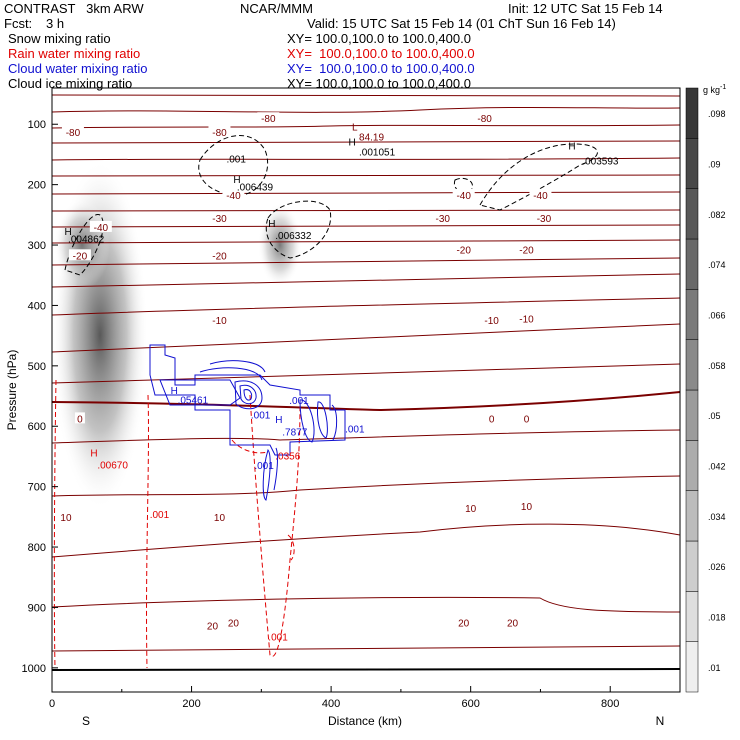 The image size is (740, 740). What do you see at coordinates (86, 721) in the screenshot?
I see `south-label: S` at bounding box center [86, 721].